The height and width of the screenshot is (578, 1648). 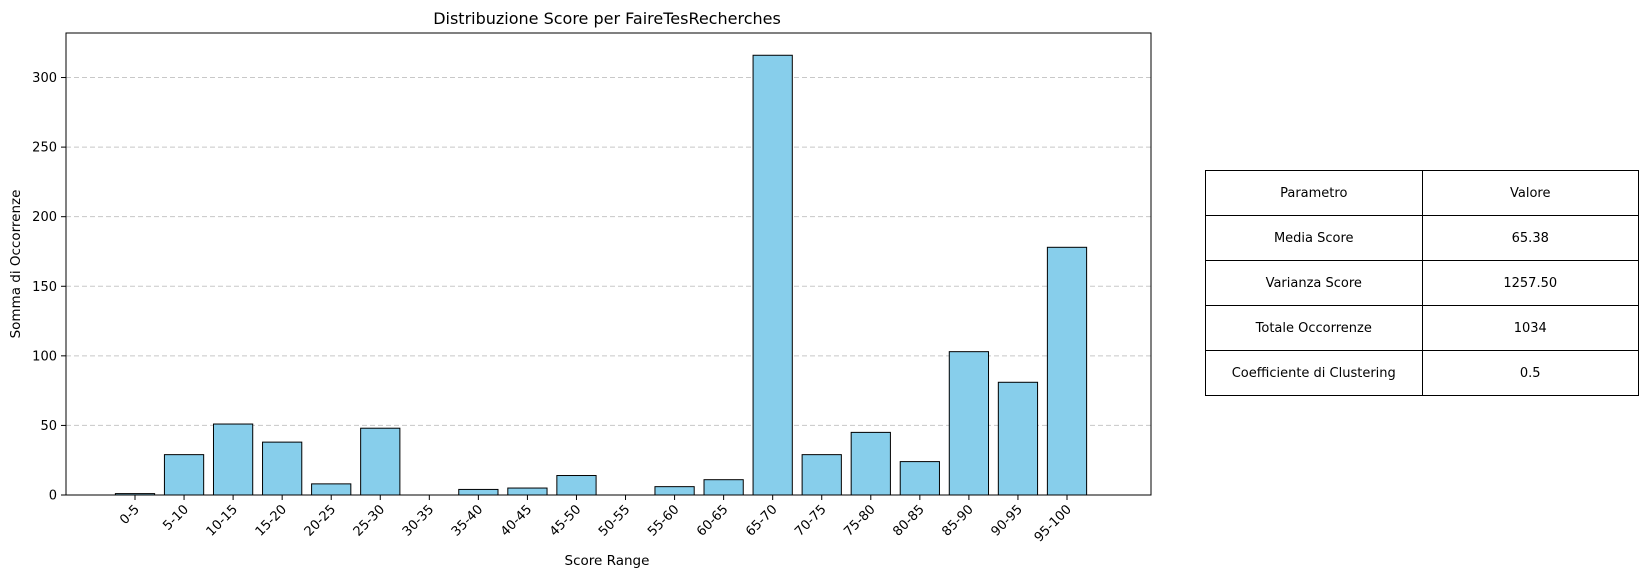 I want to click on x-tick-label: 10-15, so click(x=222, y=520).